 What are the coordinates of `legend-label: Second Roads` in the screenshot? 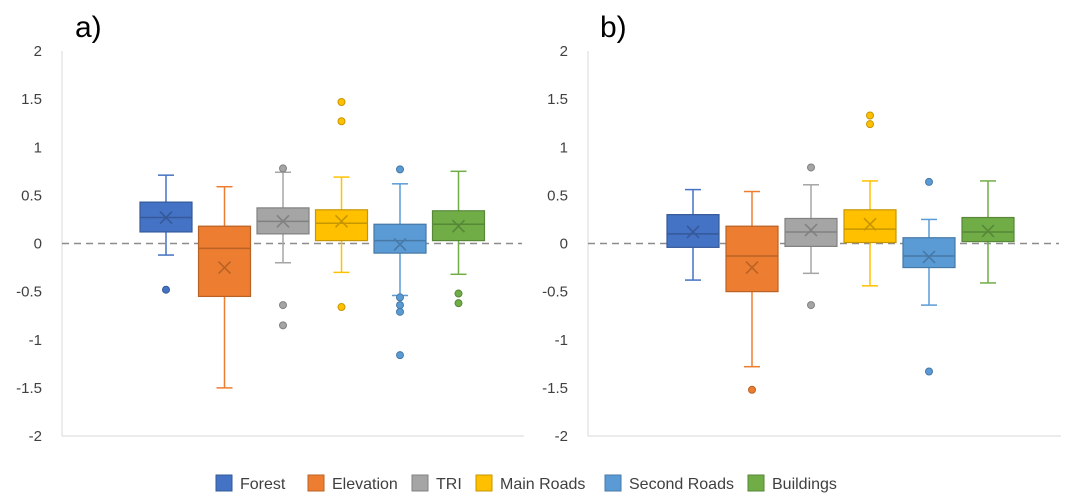 It's located at (681, 484).